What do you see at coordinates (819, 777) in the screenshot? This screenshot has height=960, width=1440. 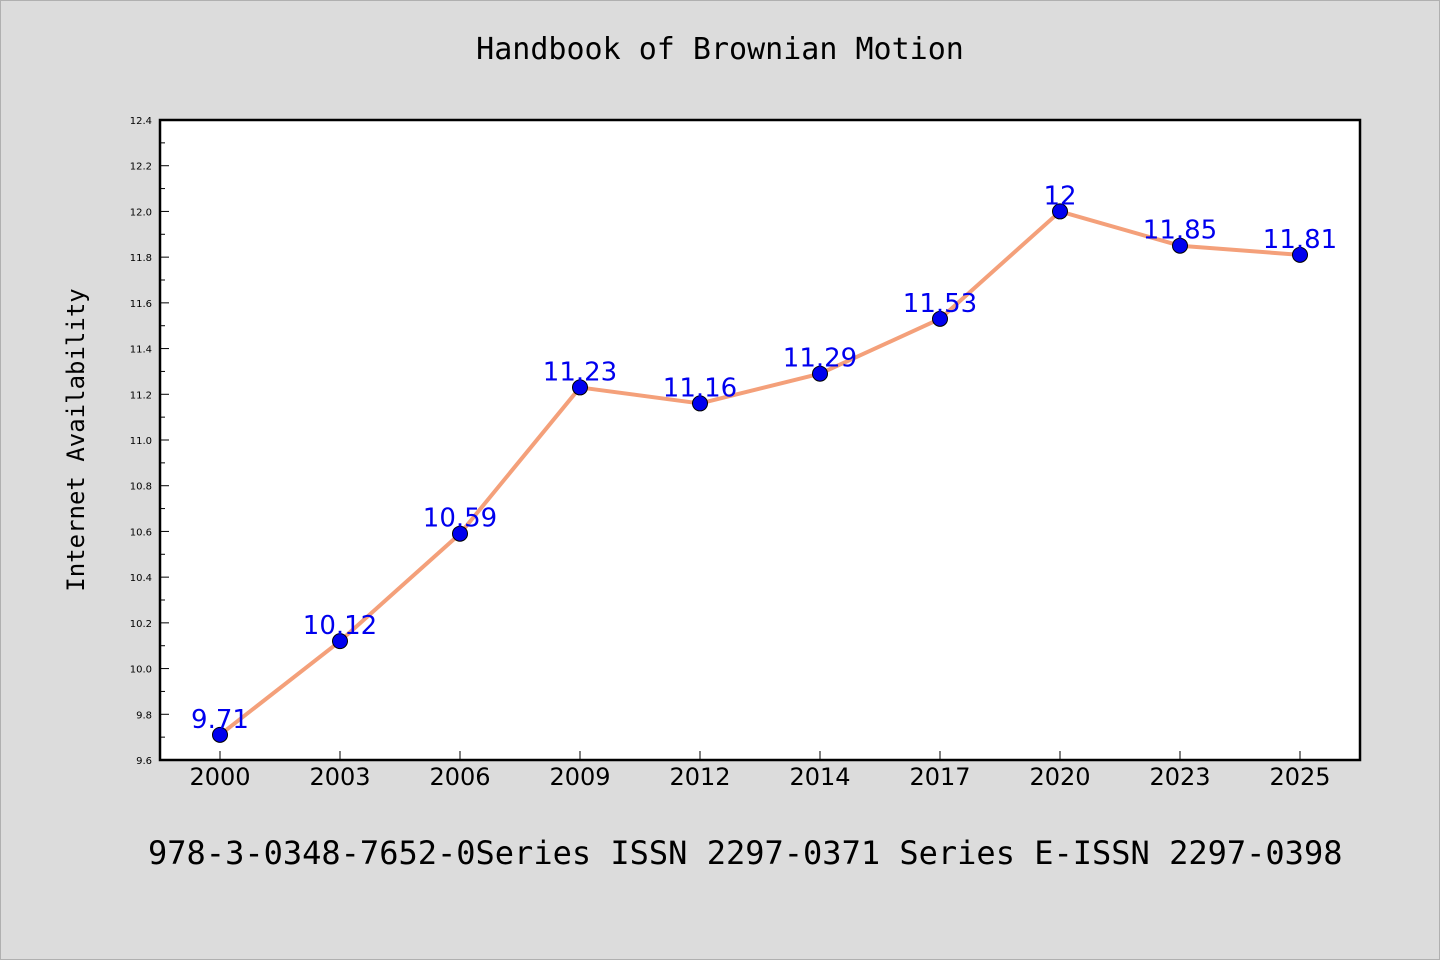 I see `x-tick-label: 2014` at bounding box center [819, 777].